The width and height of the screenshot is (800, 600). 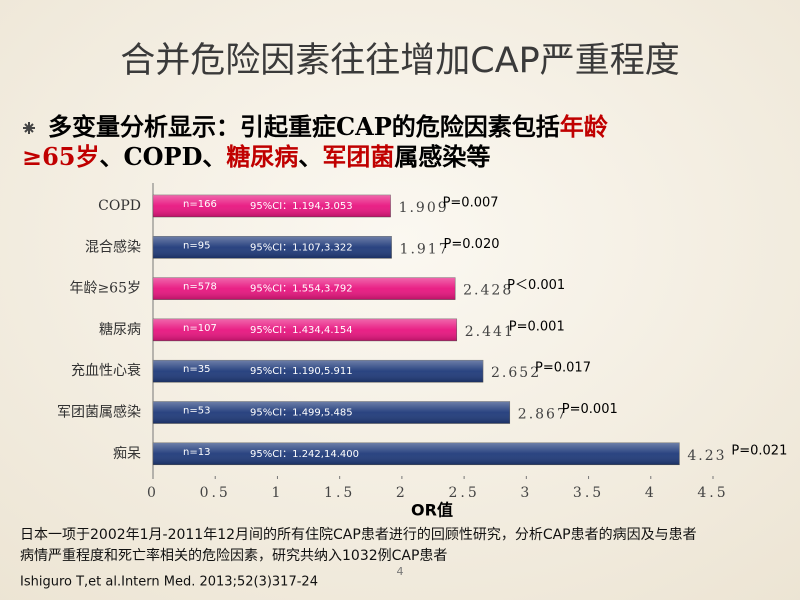 I want to click on n-label: n=578, so click(x=200, y=287).